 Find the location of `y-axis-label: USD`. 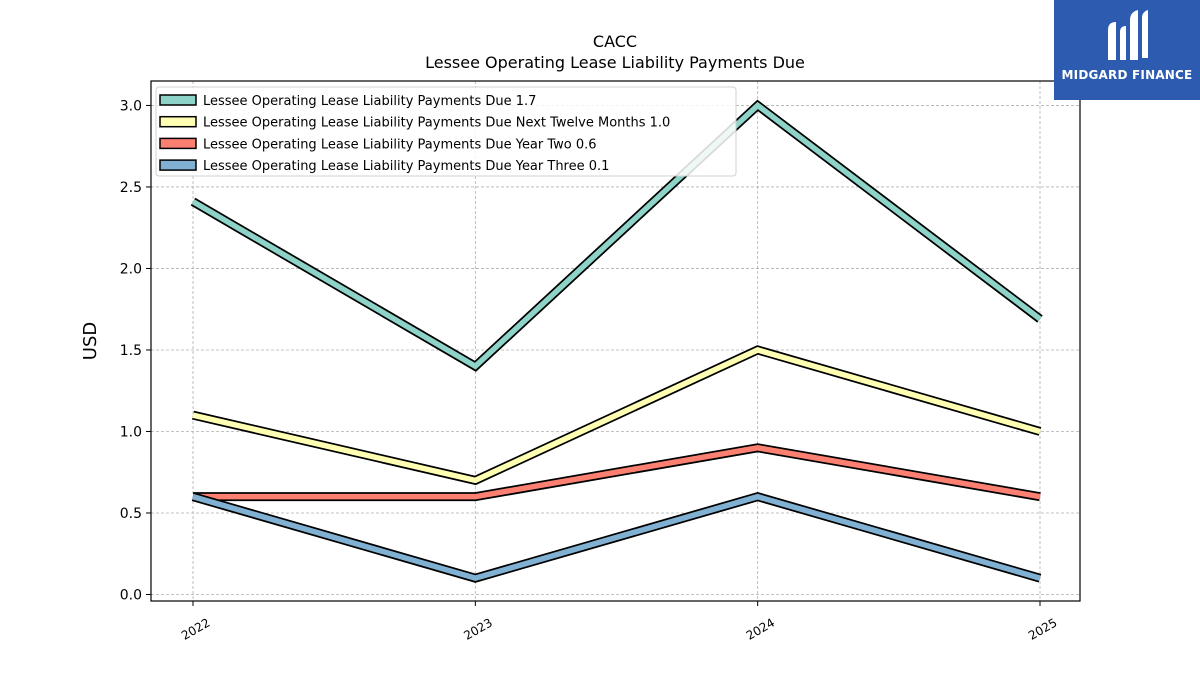

y-axis-label: USD is located at coordinates (90, 341).